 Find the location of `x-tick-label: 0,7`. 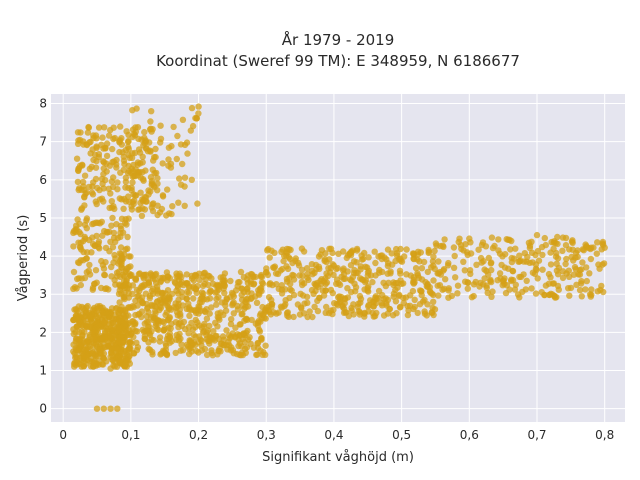

x-tick-label: 0,7 is located at coordinates (536, 435).